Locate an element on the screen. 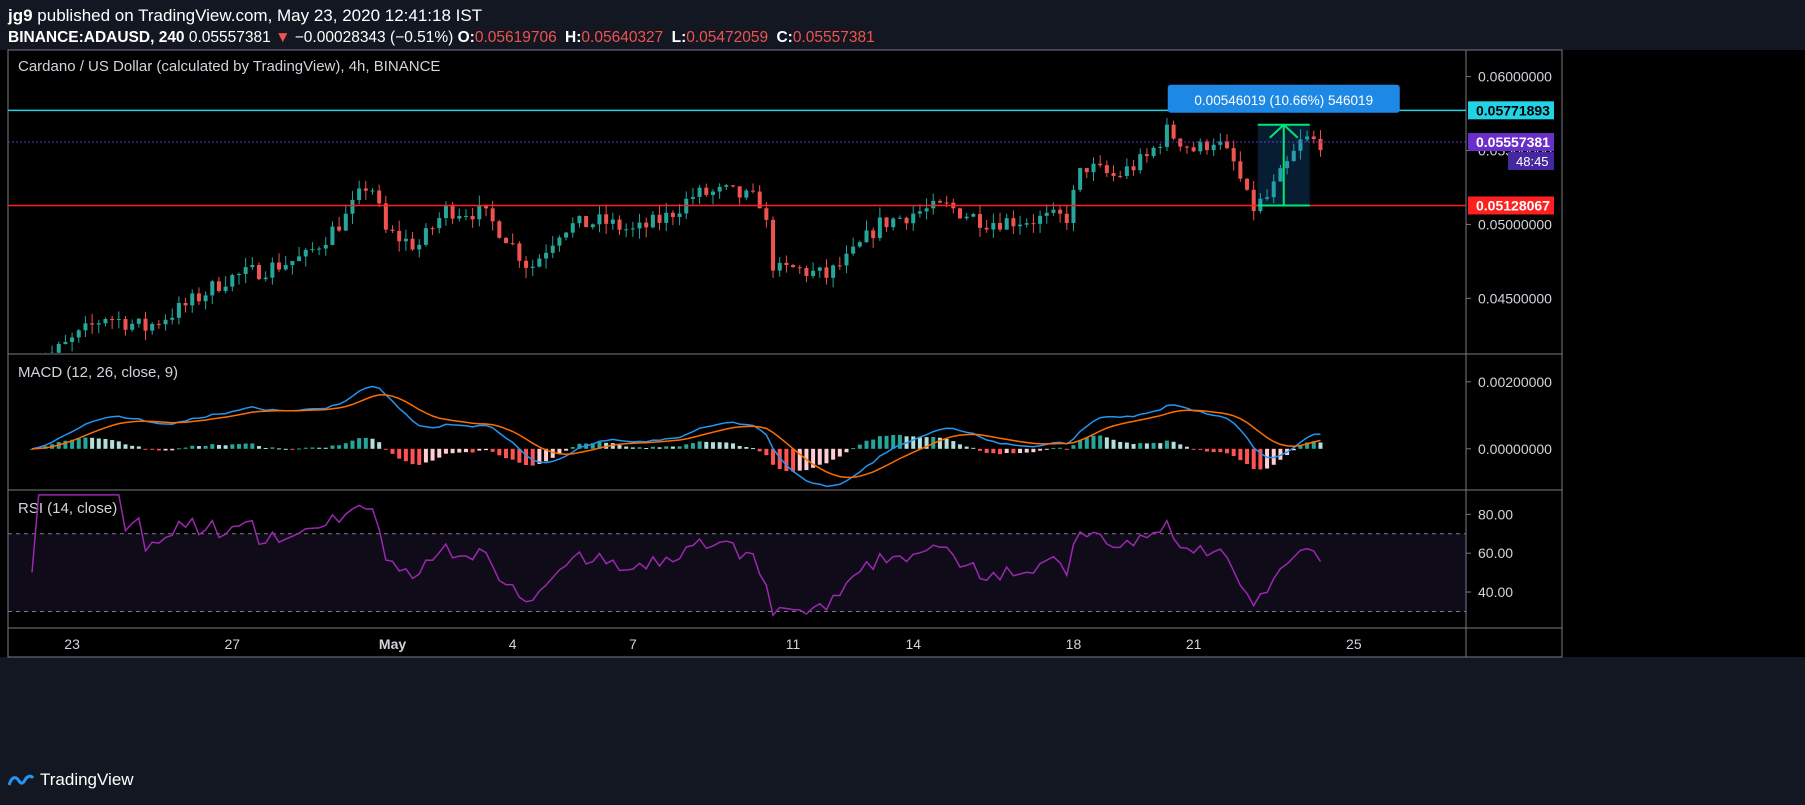  last-price: 0.05557381 is located at coordinates (229, 37).